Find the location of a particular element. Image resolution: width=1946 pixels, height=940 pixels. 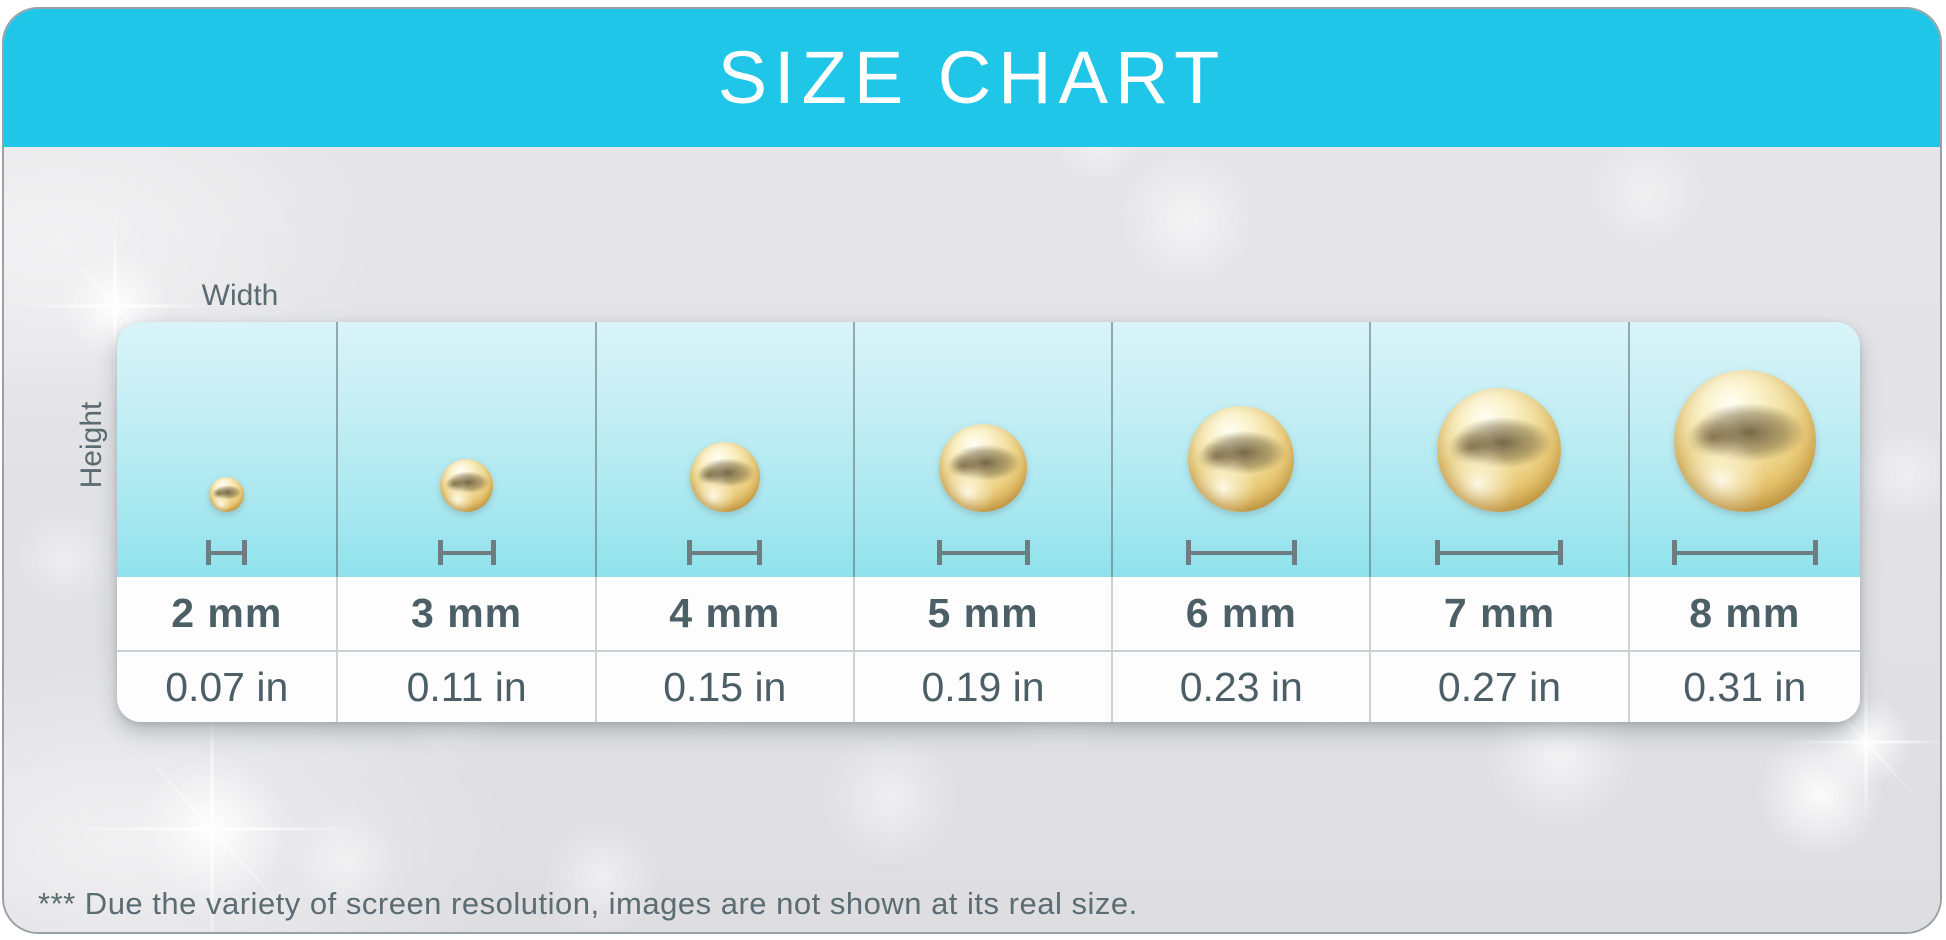

size-column-4mm: 4 mm 0.15 in is located at coordinates (723, 522).